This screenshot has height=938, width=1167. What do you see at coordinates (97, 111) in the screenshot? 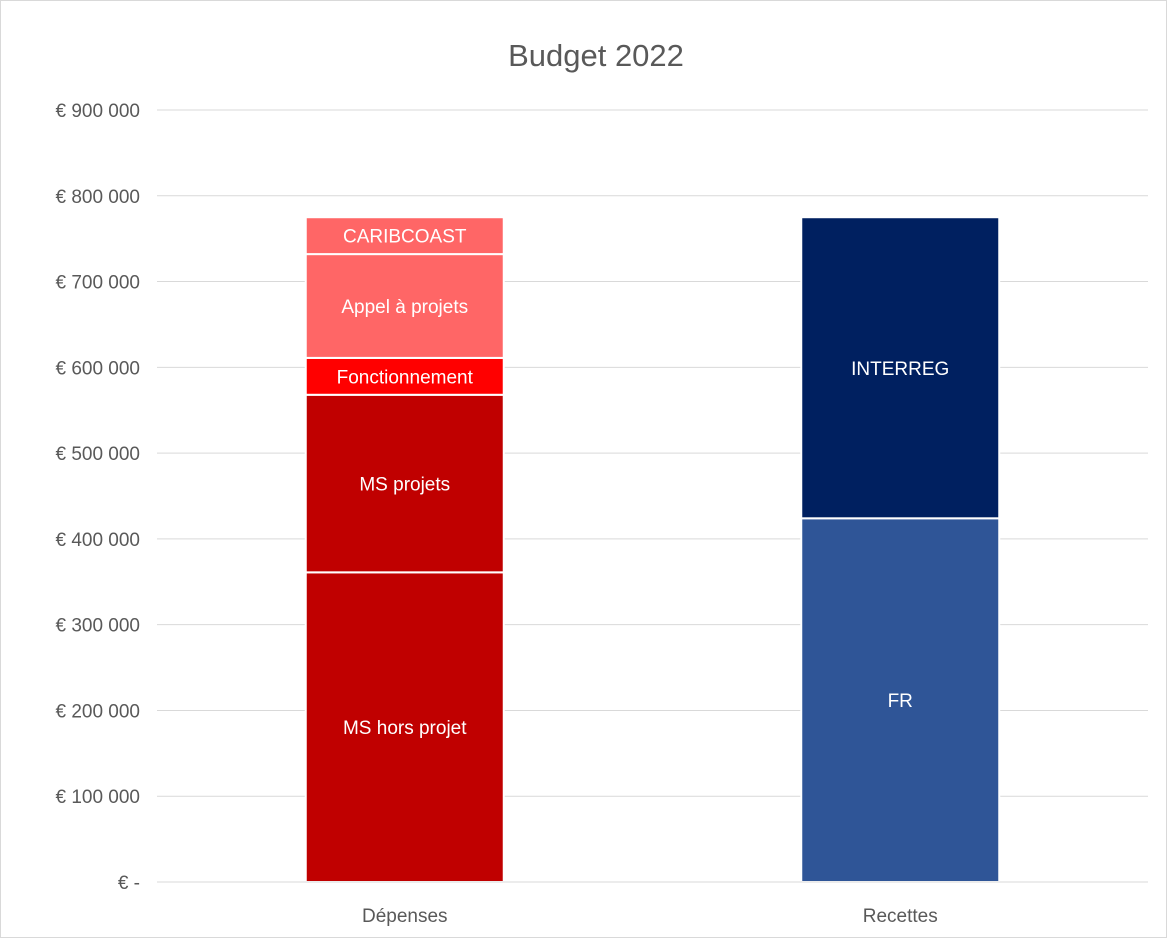
I see `y-tick-label: € 900 000` at bounding box center [97, 111].